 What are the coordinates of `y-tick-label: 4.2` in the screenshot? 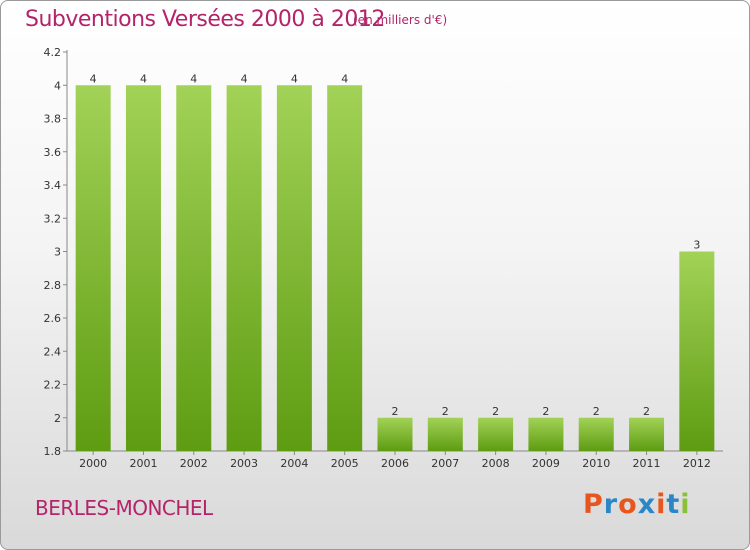 It's located at (53, 52).